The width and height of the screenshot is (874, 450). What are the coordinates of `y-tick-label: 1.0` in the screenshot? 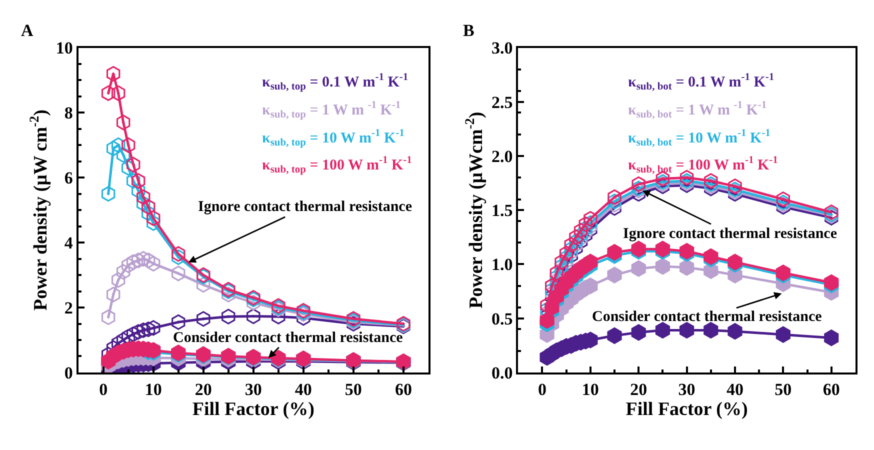 It's located at (502, 264).